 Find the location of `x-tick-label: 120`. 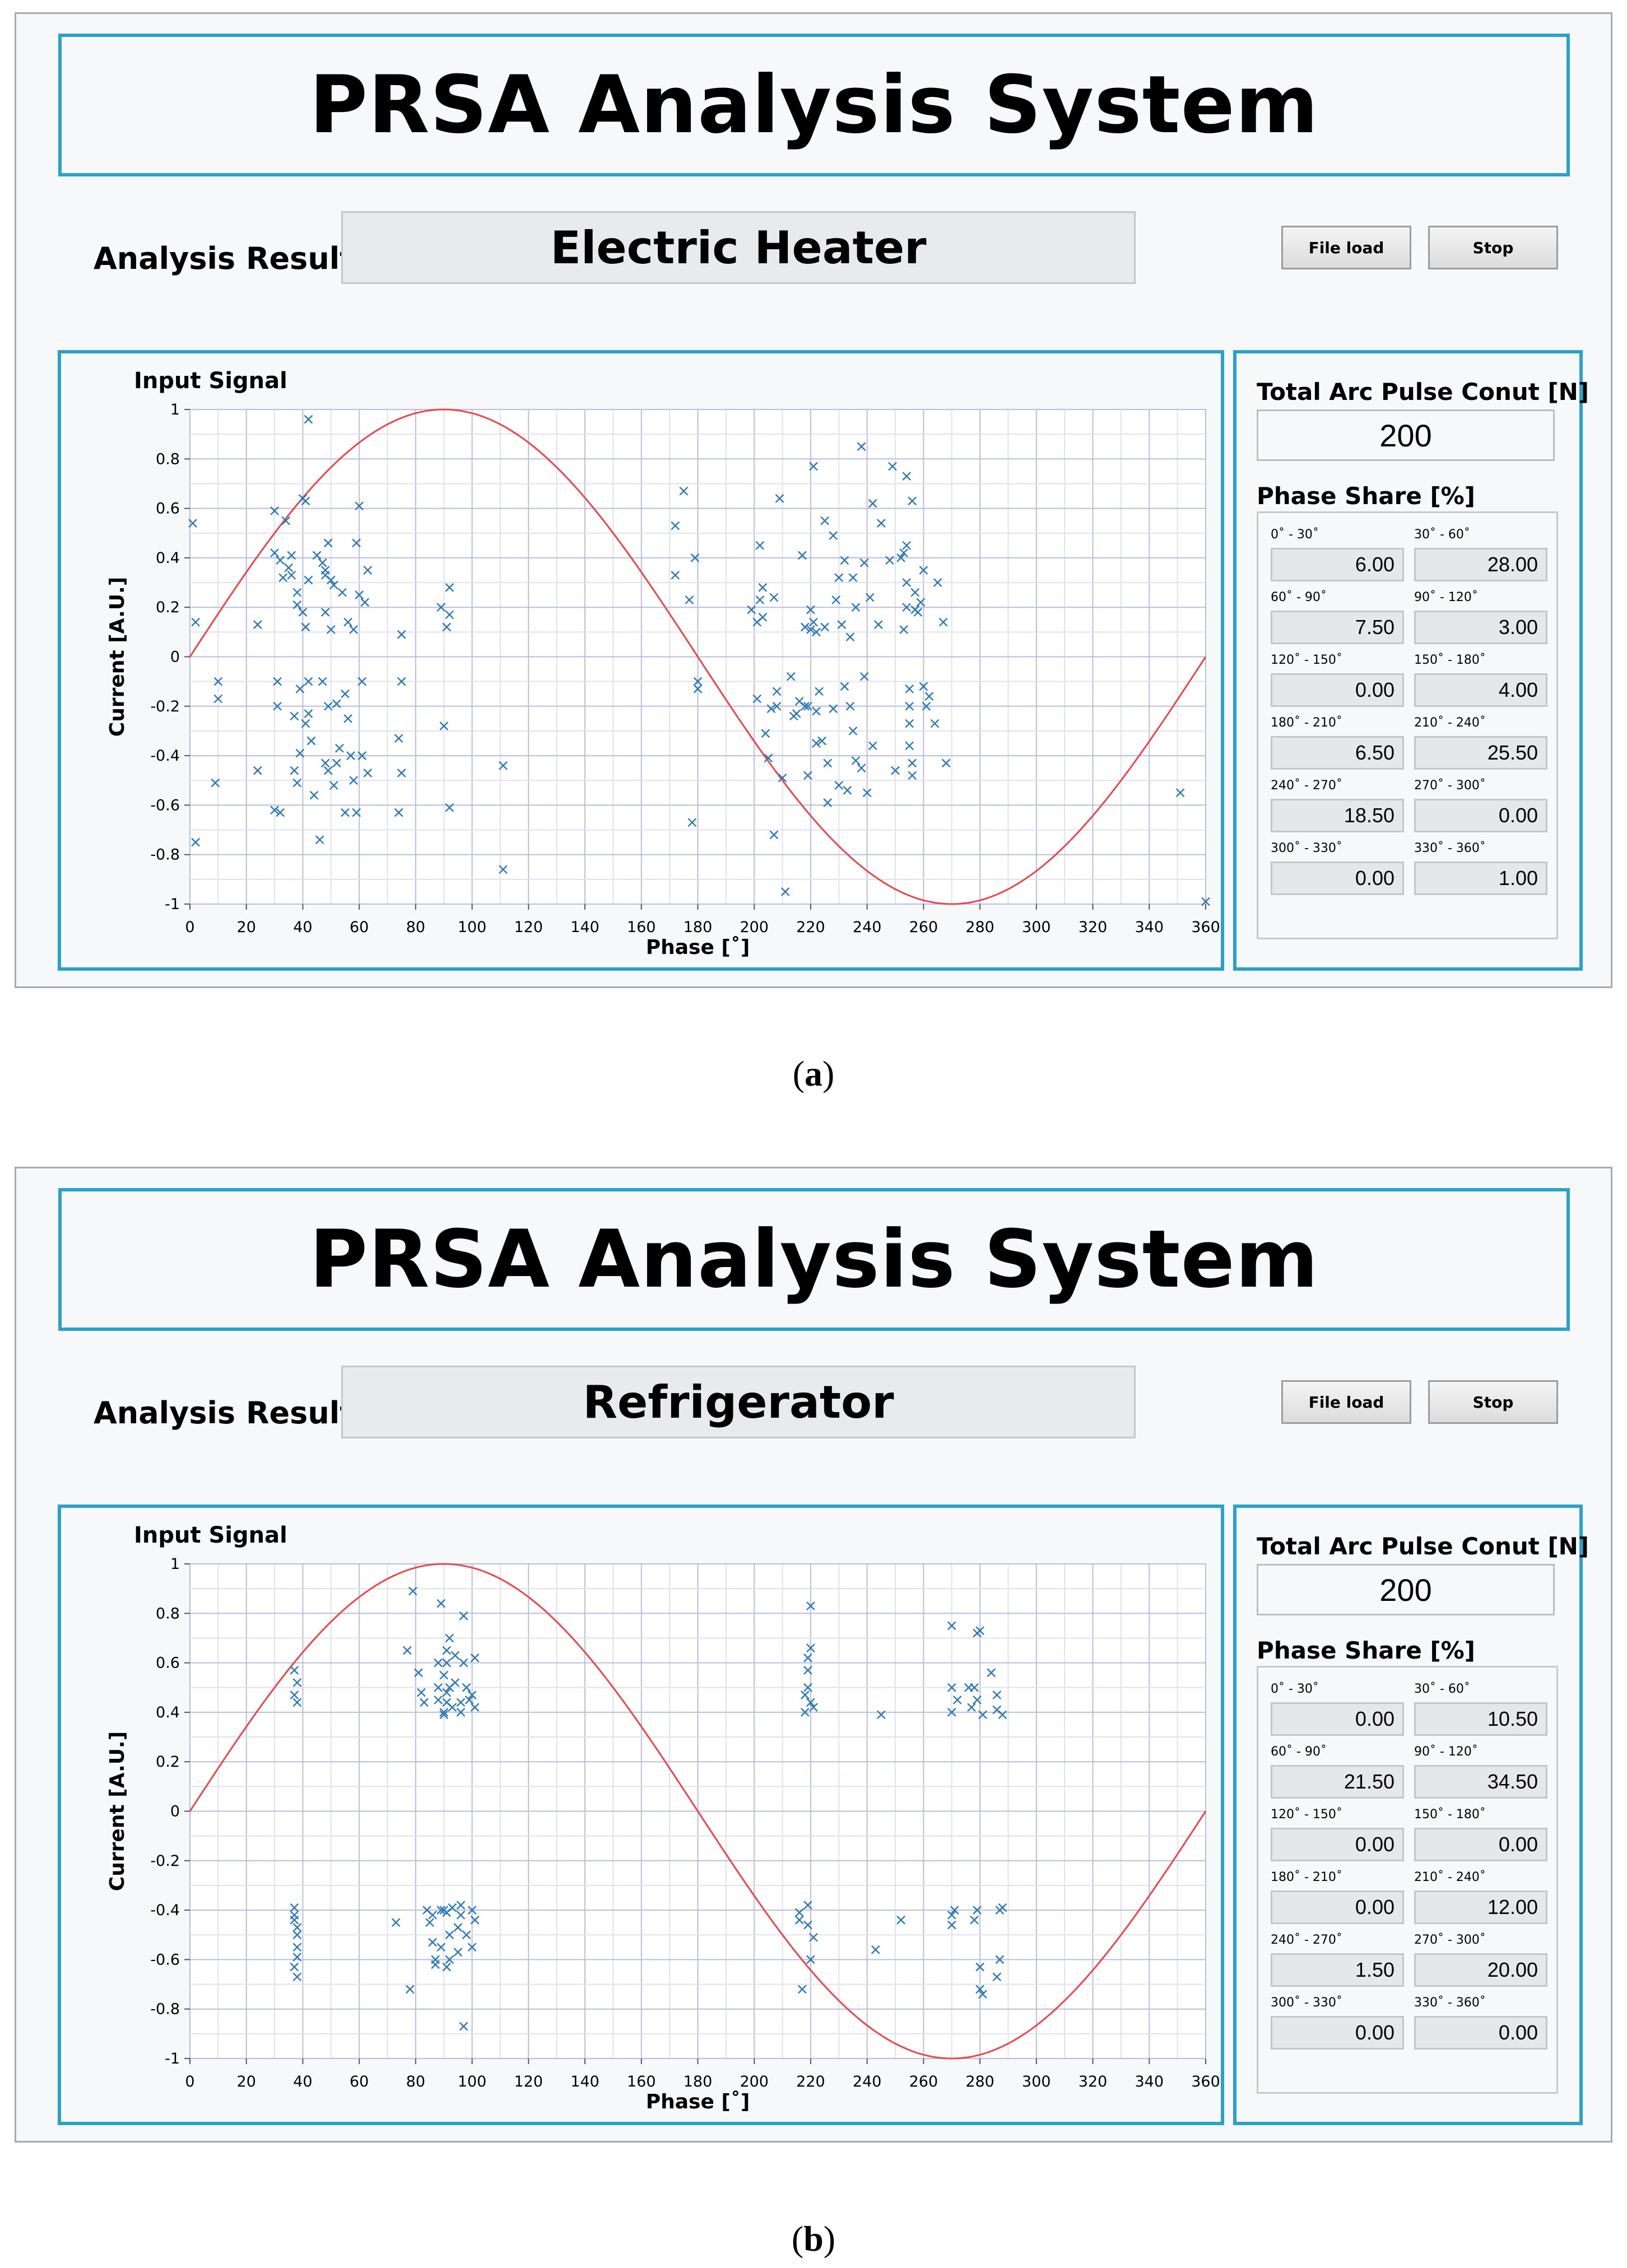

x-tick-label: 120 is located at coordinates (528, 927).